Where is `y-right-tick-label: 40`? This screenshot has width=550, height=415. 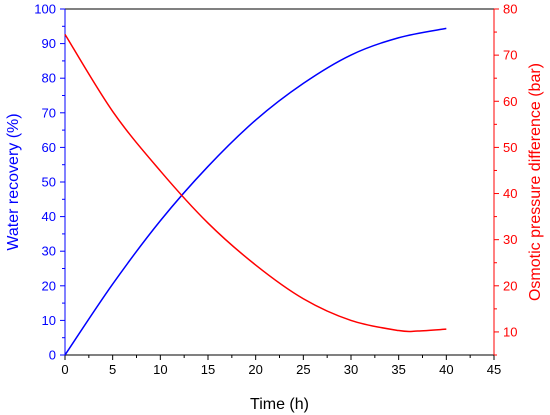
y-right-tick-label: 40 is located at coordinates (510, 193).